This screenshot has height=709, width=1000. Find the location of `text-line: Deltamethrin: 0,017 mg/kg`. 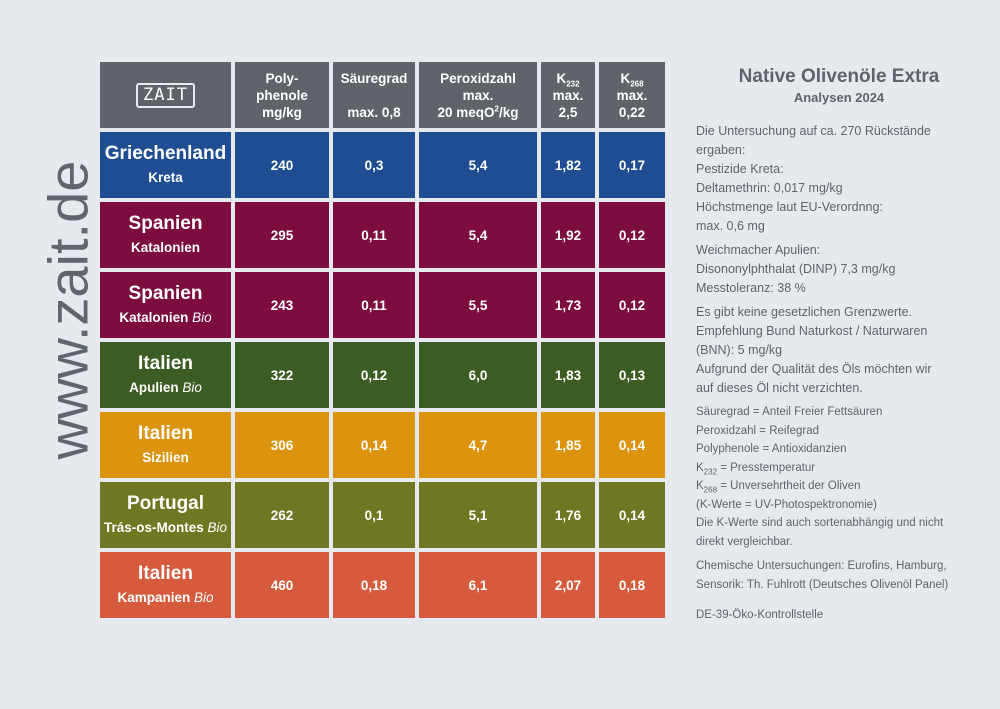

text-line: Deltamethrin: 0,017 mg/kg is located at coordinates (769, 188).